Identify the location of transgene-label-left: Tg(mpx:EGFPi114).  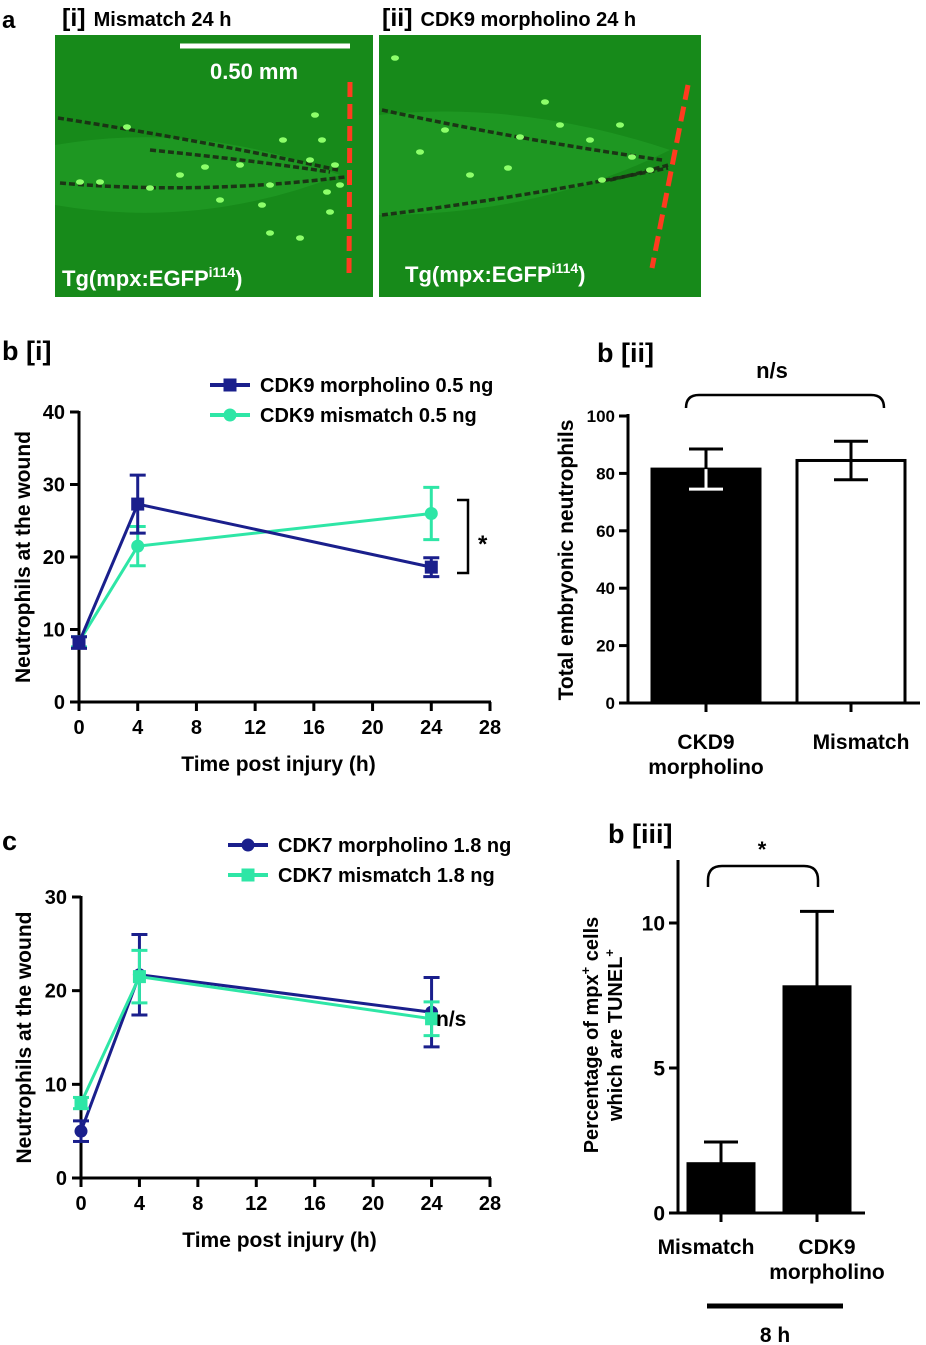
(152, 277).